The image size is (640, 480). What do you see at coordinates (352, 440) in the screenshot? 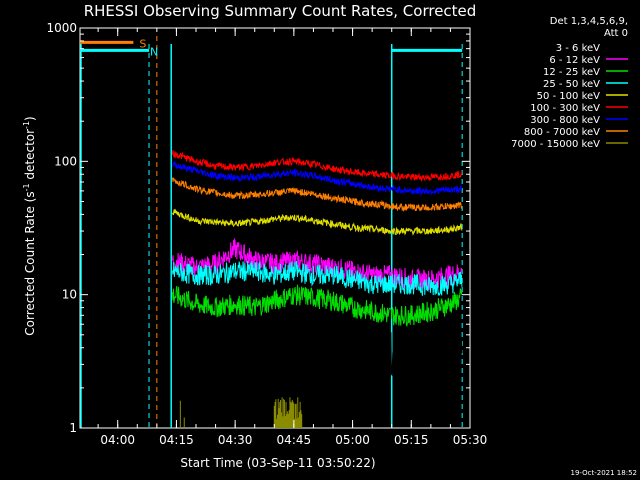
I see `x-tick-label: 05:00` at bounding box center [352, 440].